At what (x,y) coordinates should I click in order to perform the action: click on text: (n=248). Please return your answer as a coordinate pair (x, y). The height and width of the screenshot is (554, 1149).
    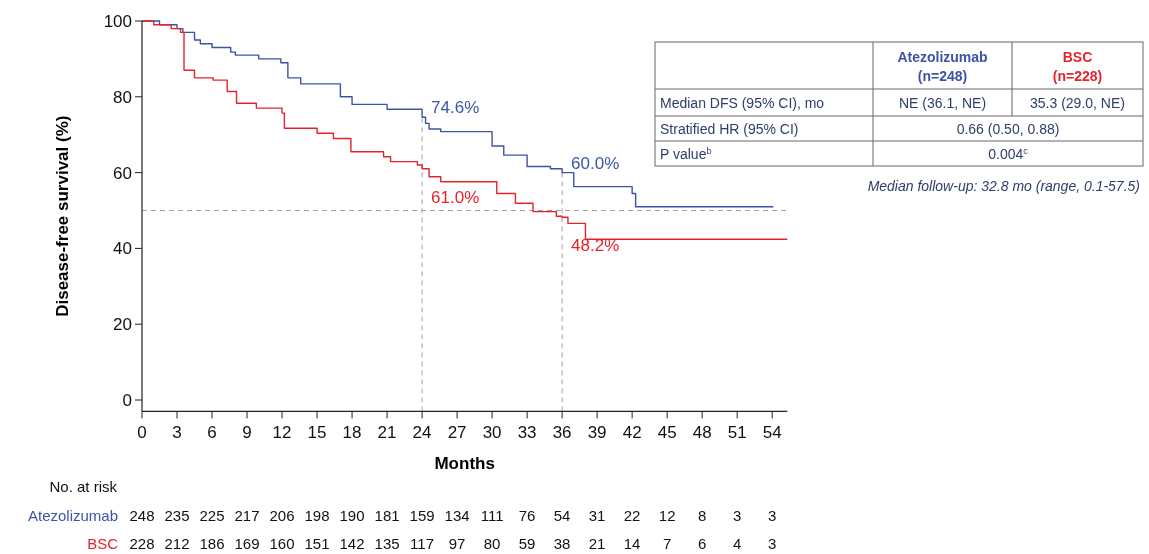
    Looking at the image, I should click on (942, 76).